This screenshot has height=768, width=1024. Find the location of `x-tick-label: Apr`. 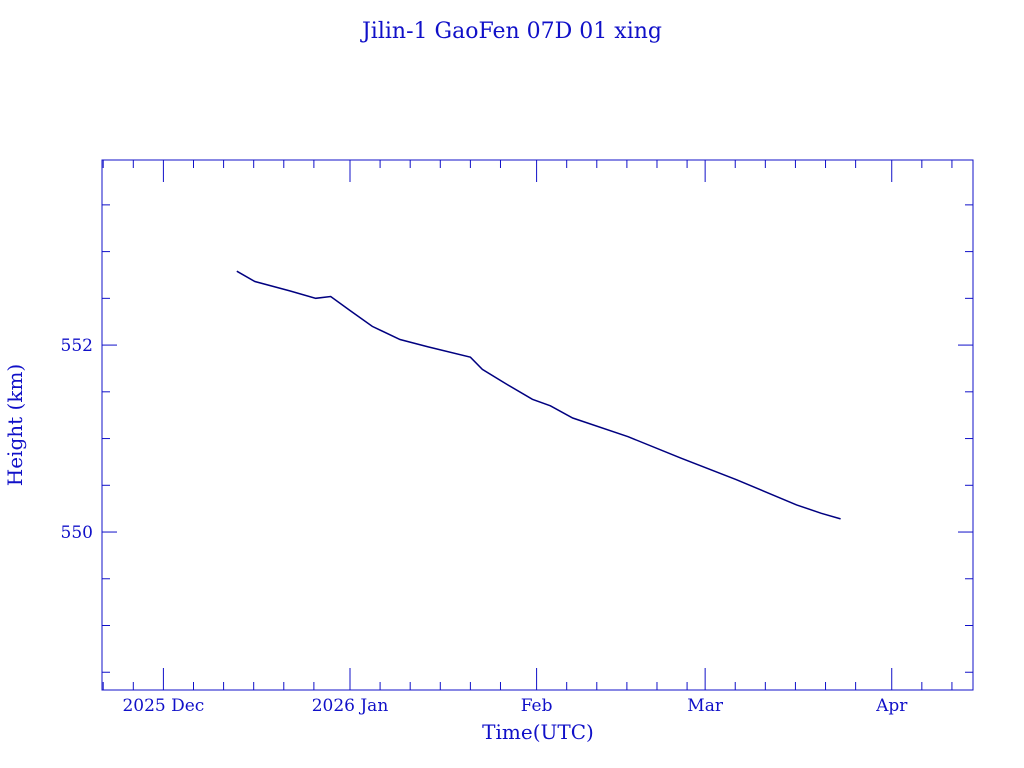

x-tick-label: Apr is located at coordinates (891, 706).